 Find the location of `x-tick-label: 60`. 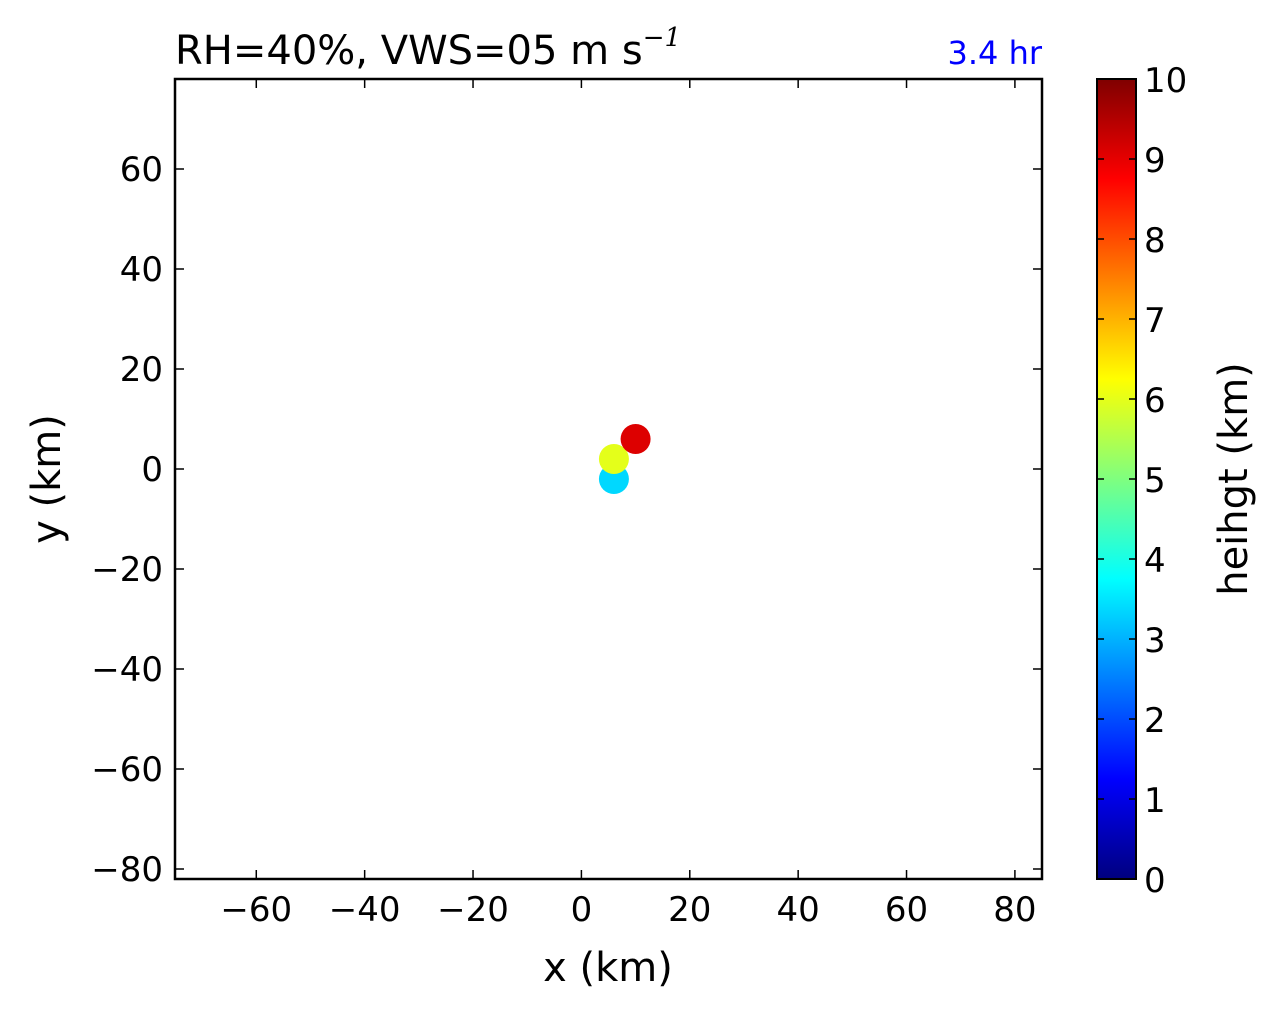

x-tick-label: 60 is located at coordinates (906, 910).